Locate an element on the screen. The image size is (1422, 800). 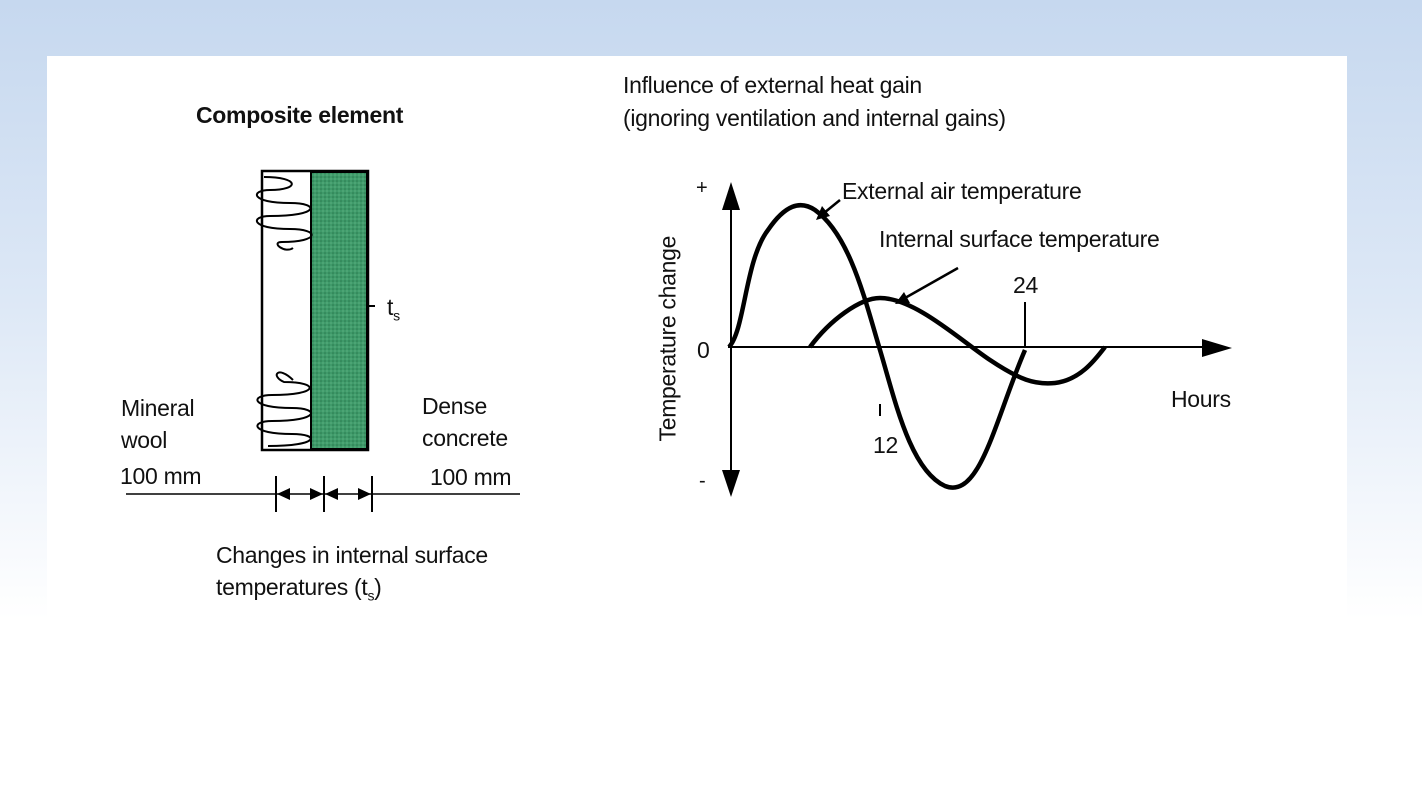
external-leader is located at coordinates (832, 206).